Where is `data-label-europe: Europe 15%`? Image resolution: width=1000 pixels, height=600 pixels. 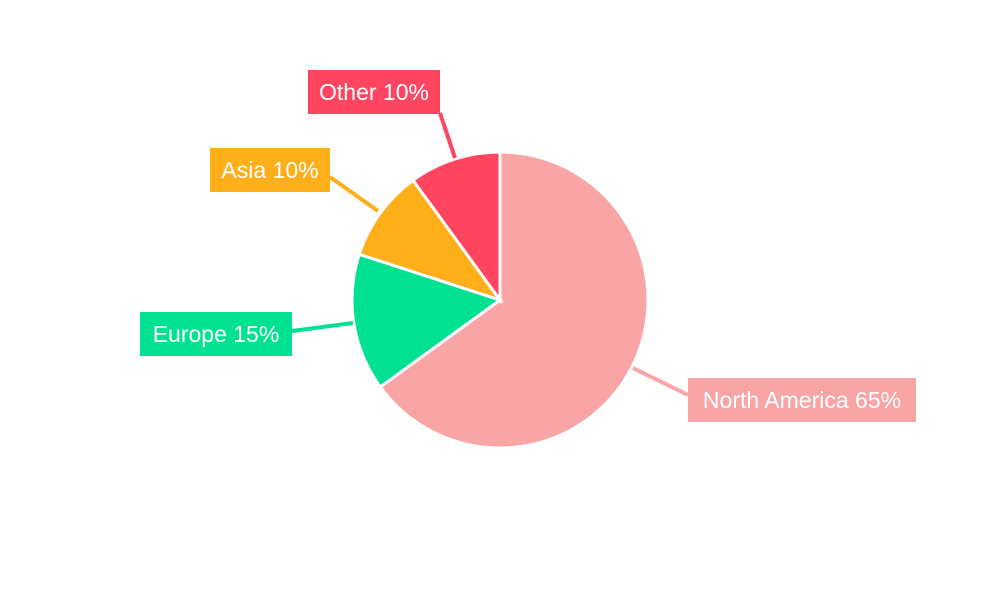 data-label-europe: Europe 15% is located at coordinates (216, 334).